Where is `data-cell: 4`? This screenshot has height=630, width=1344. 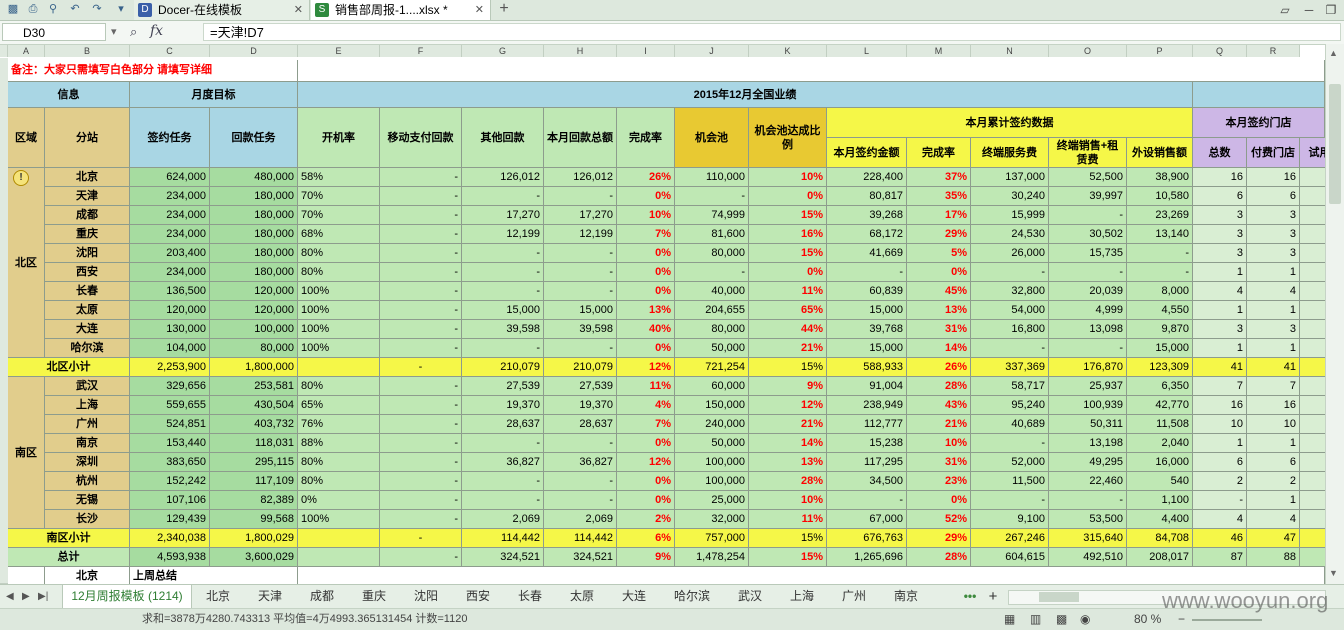
data-cell: 4 is located at coordinates (1273, 519).